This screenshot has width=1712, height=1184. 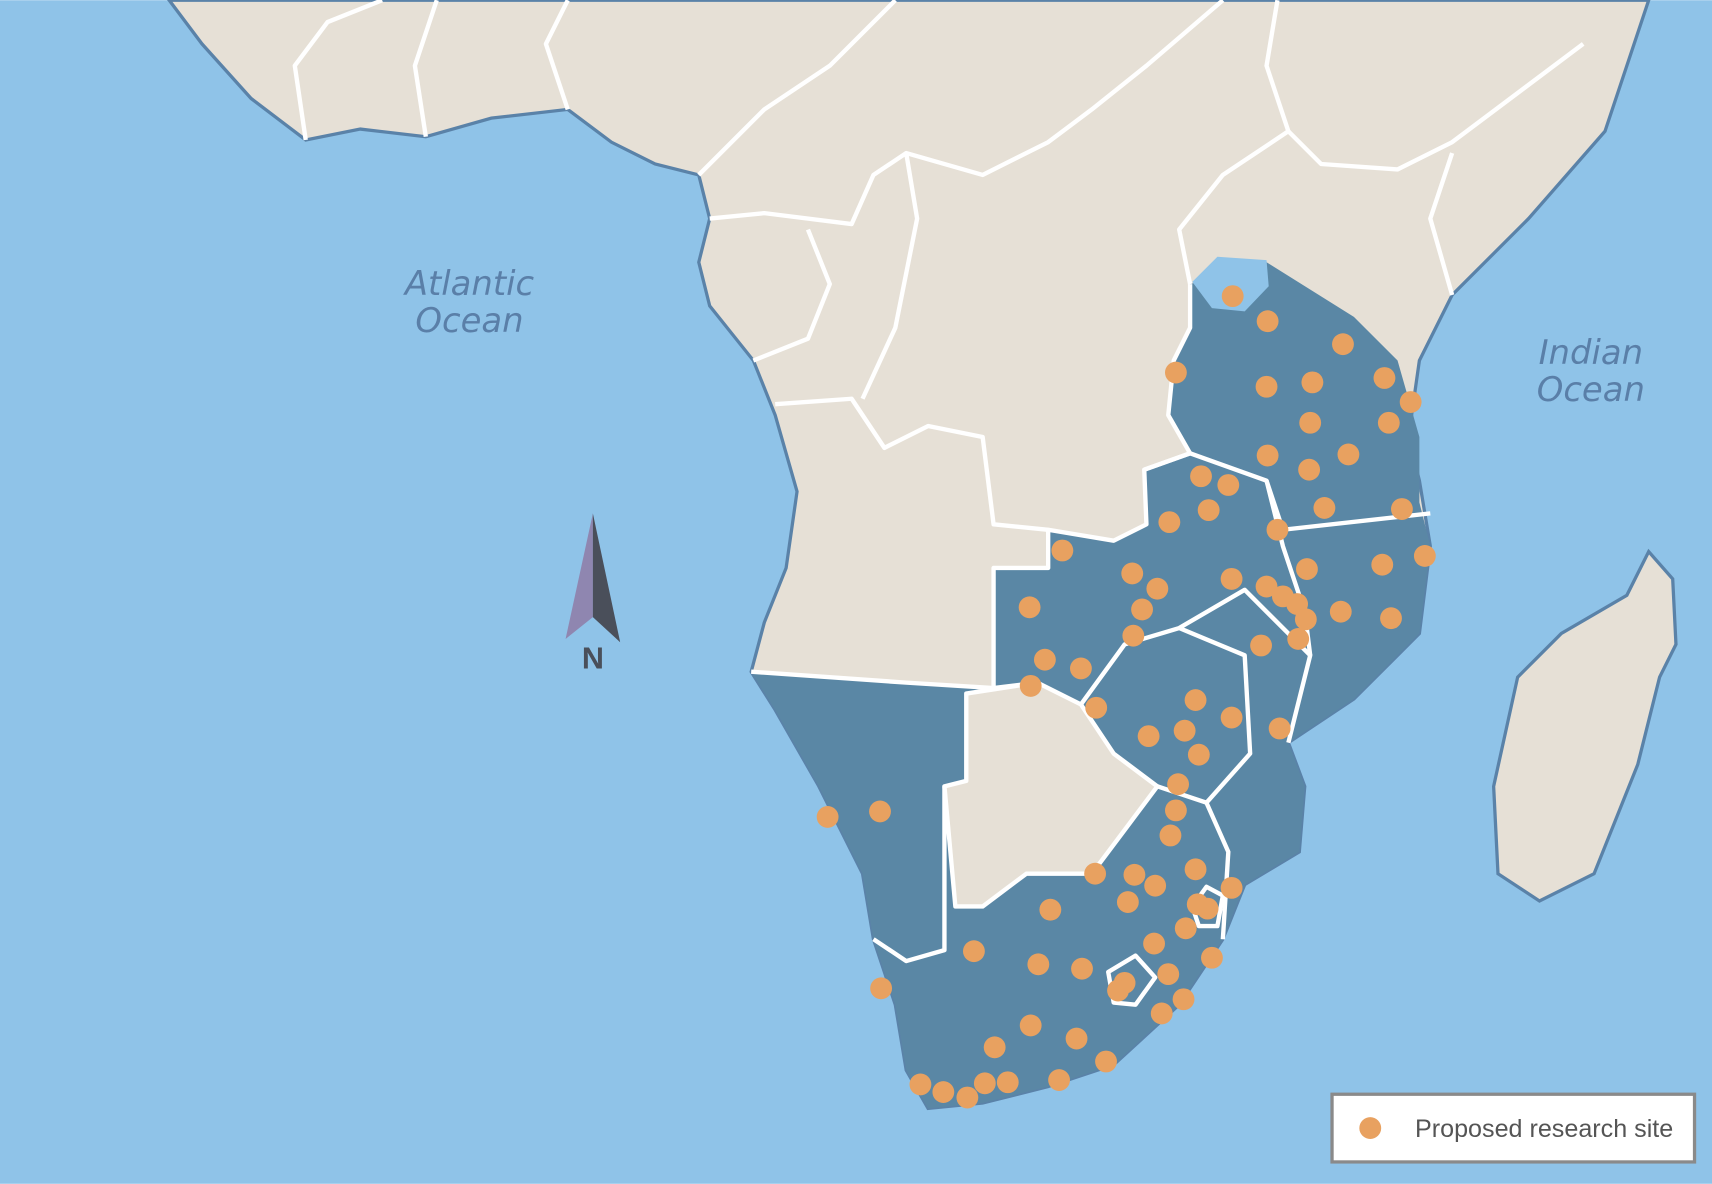 I want to click on ocean-label: Atlantic, so click(x=469, y=283).